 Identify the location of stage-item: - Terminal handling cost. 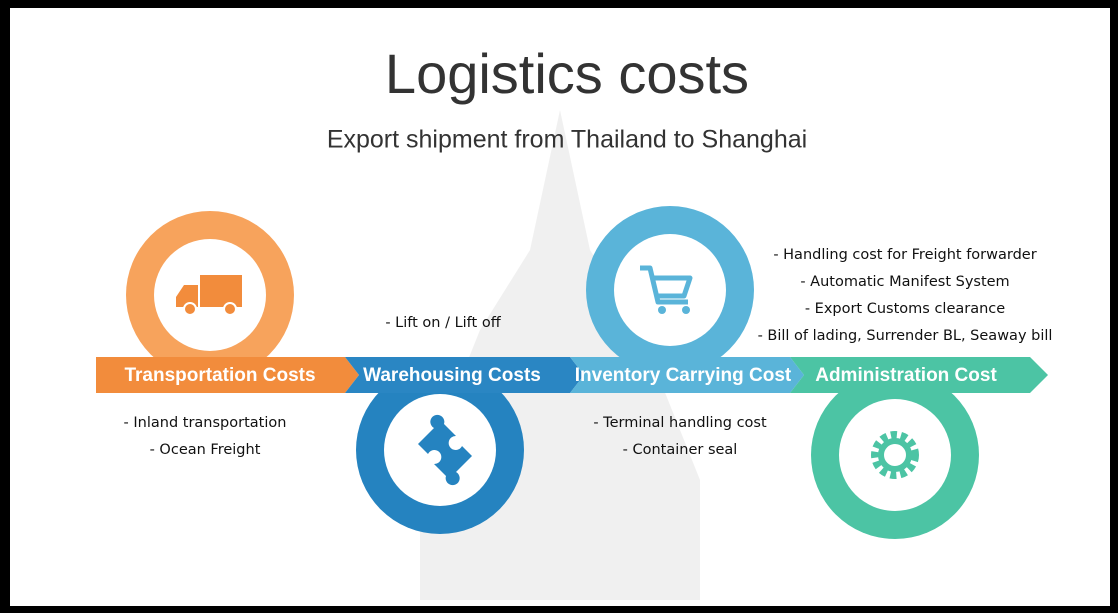
(680, 423).